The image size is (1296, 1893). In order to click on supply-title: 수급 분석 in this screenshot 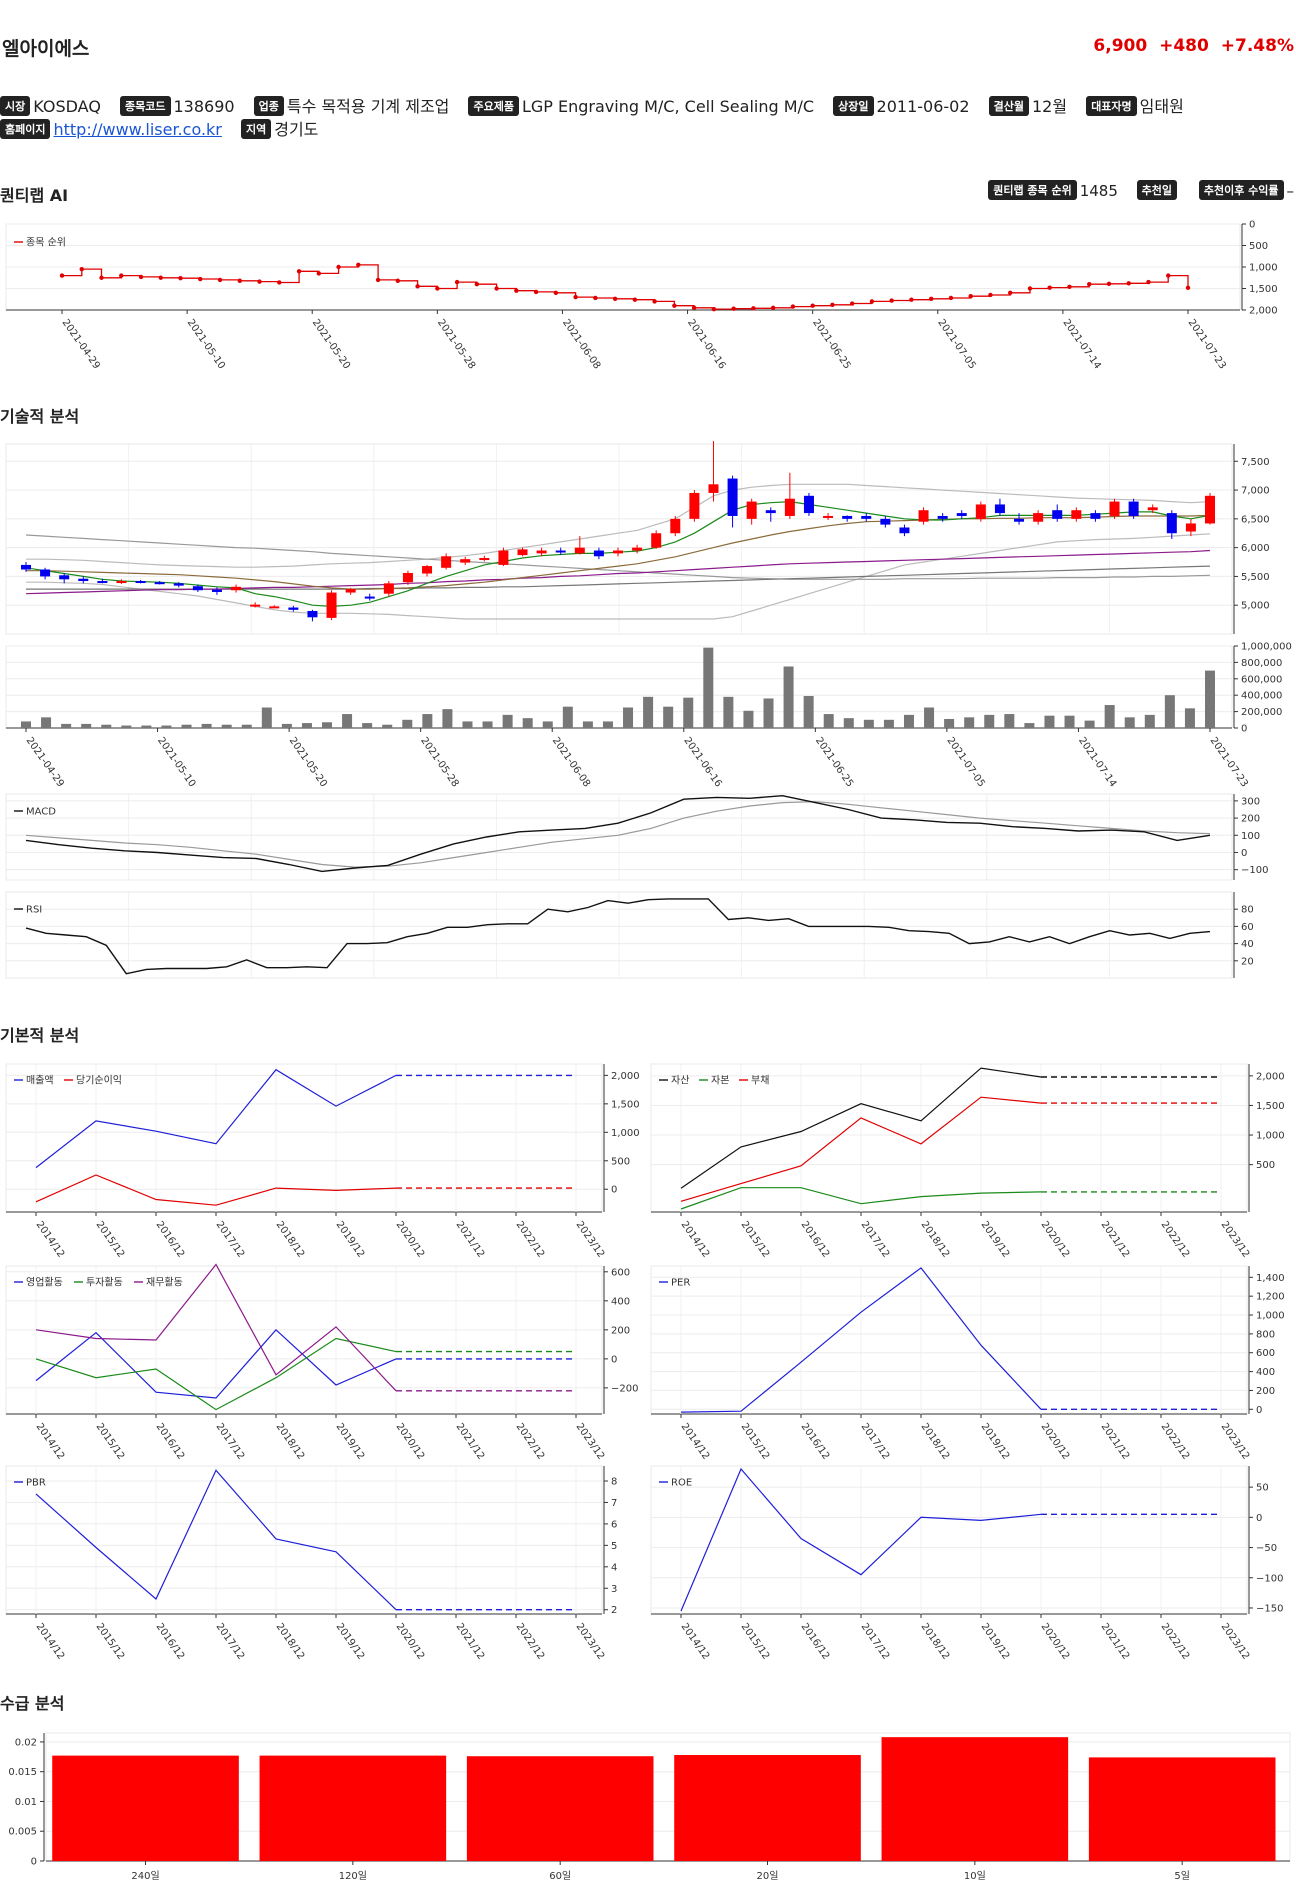, I will do `click(32, 1703)`.